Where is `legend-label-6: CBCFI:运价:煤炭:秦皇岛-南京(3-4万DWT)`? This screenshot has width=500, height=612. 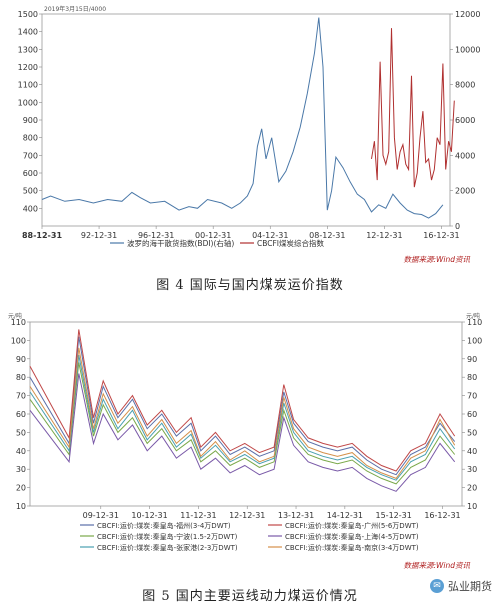
legend-label-6: CBCFI:运价:煤炭:秦皇岛-南京(3-4万DWT) is located at coordinates (352, 547).